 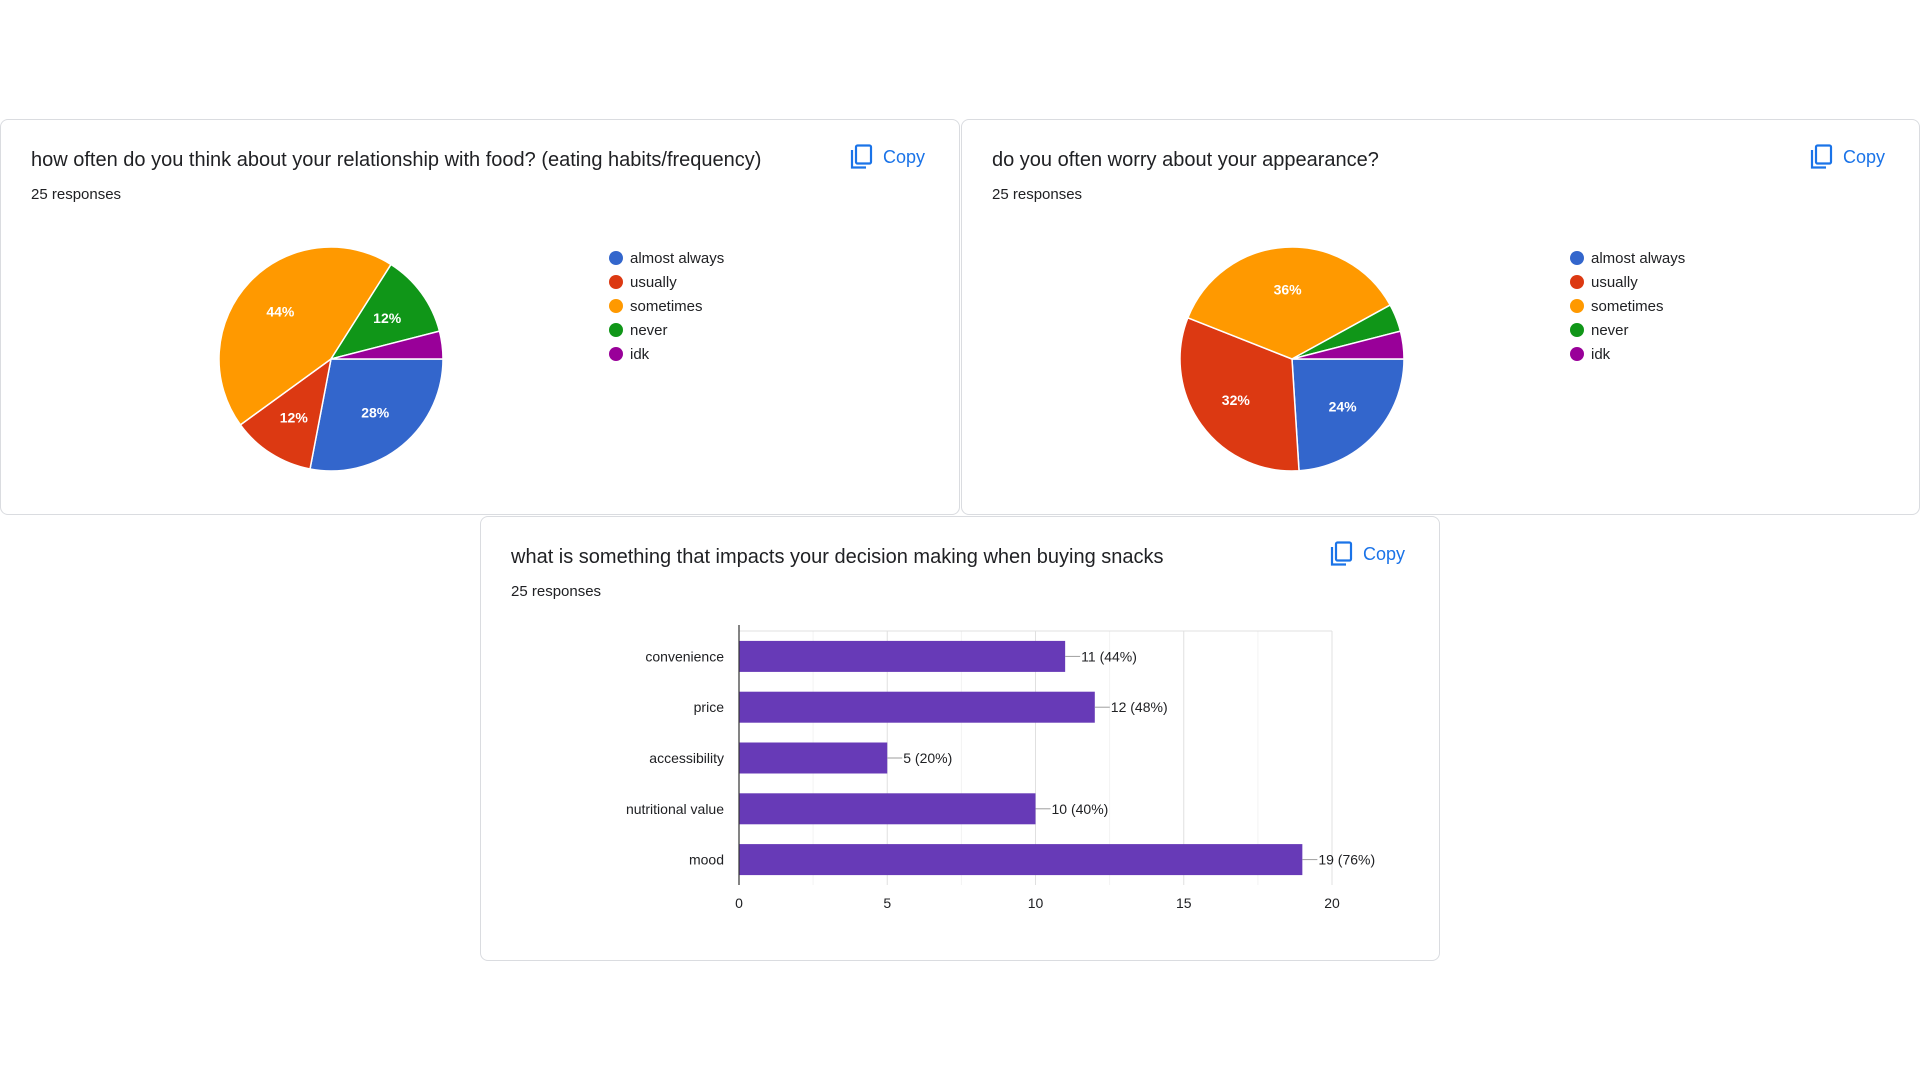 I want to click on bar-nutritional-value, so click(x=887, y=809).